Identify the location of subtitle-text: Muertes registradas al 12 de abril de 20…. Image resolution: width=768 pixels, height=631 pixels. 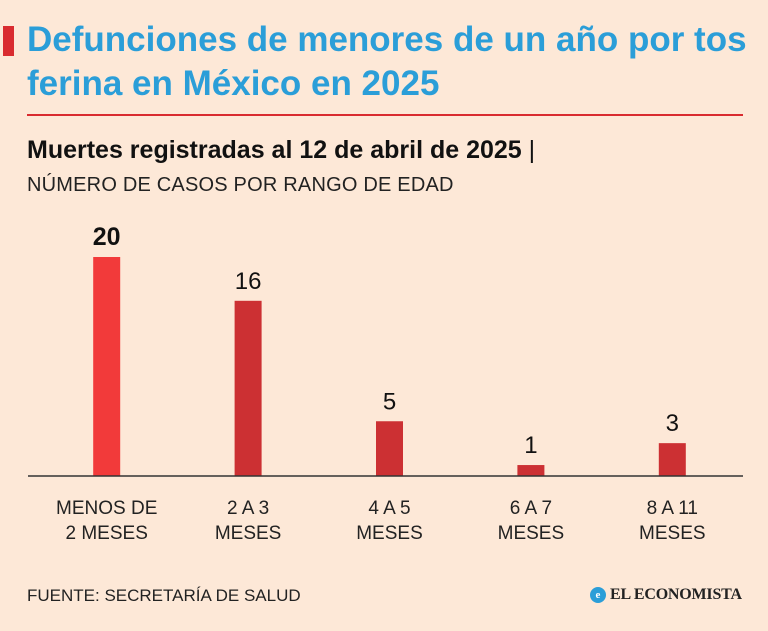
(274, 150).